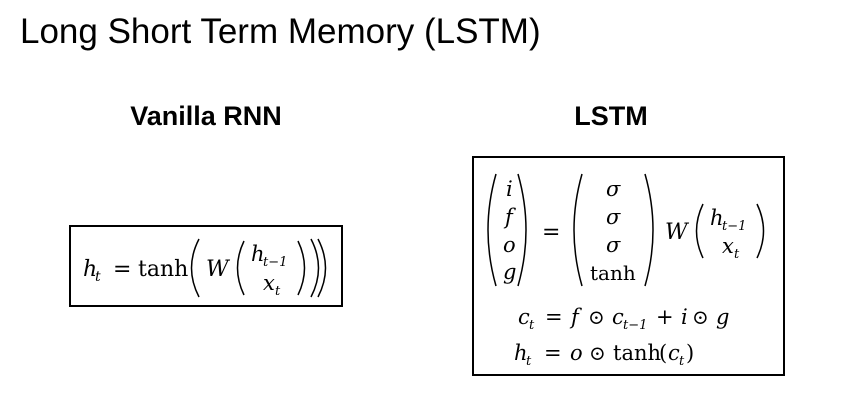 The image size is (849, 403). I want to click on rnn-vec-top-var: h, so click(258, 254).